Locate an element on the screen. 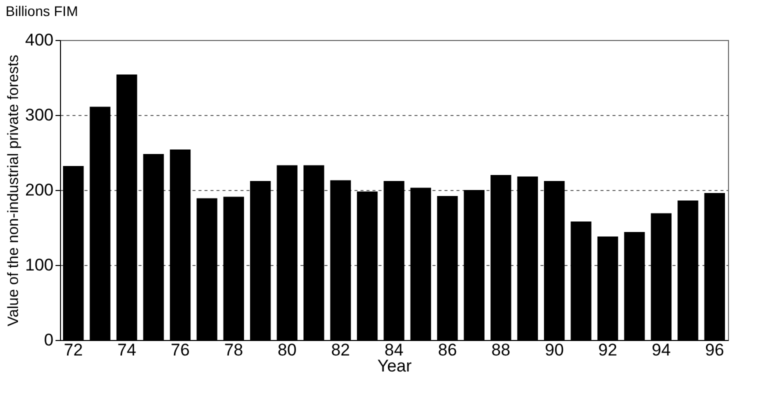 The height and width of the screenshot is (412, 765). x-tick-label: 94 is located at coordinates (661, 350).